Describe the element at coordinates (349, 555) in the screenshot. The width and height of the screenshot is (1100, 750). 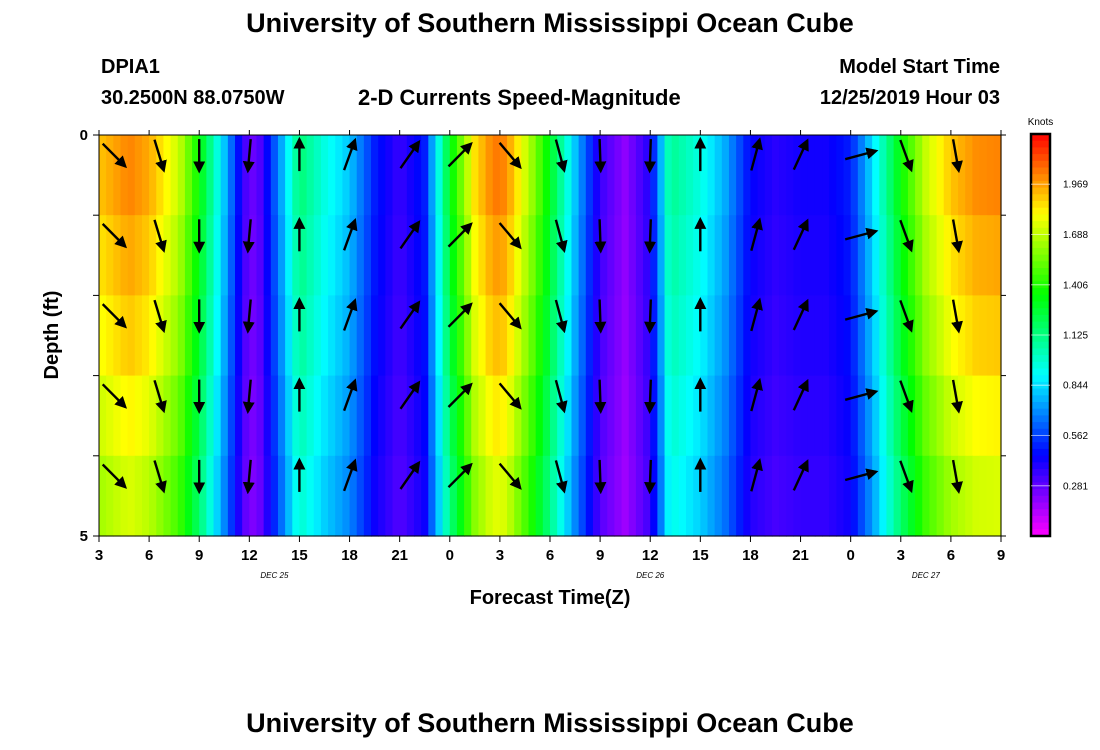
I see `x-tick-label: 18` at that location.